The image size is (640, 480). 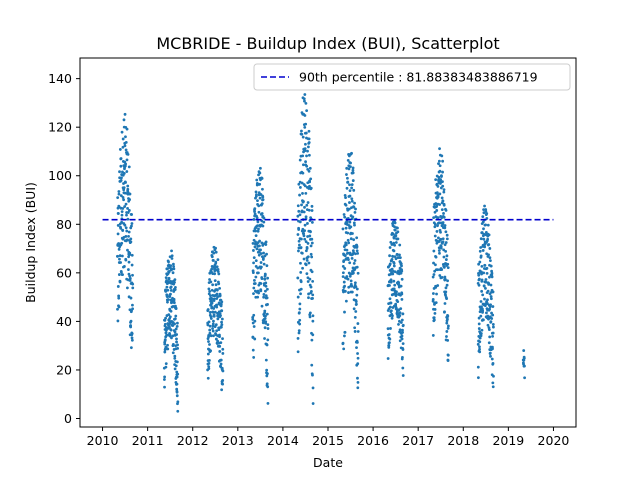 What do you see at coordinates (418, 440) in the screenshot?
I see `x-tick-label: 2017` at bounding box center [418, 440].